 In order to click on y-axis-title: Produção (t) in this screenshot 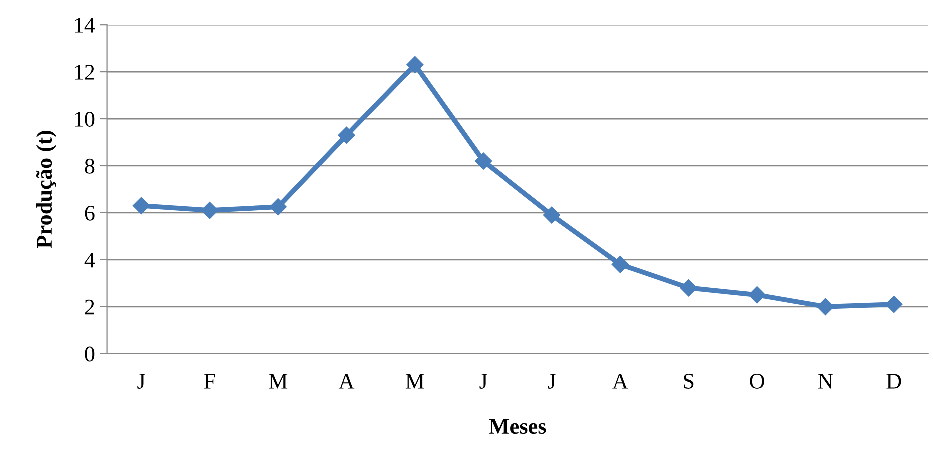, I will do `click(46, 189)`.